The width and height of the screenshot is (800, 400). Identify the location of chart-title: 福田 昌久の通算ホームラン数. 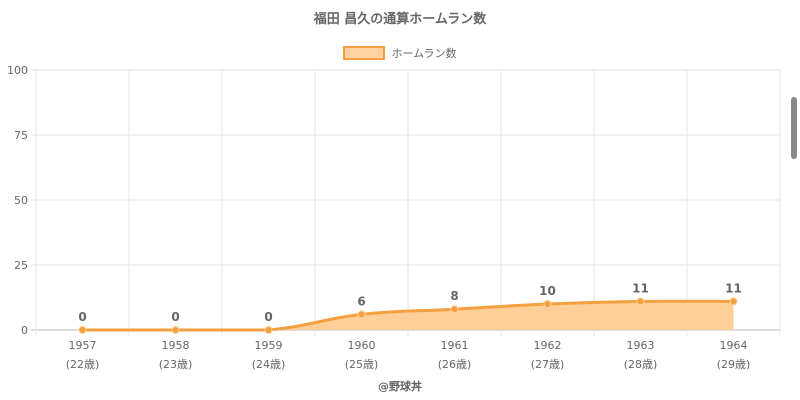
(400, 19).